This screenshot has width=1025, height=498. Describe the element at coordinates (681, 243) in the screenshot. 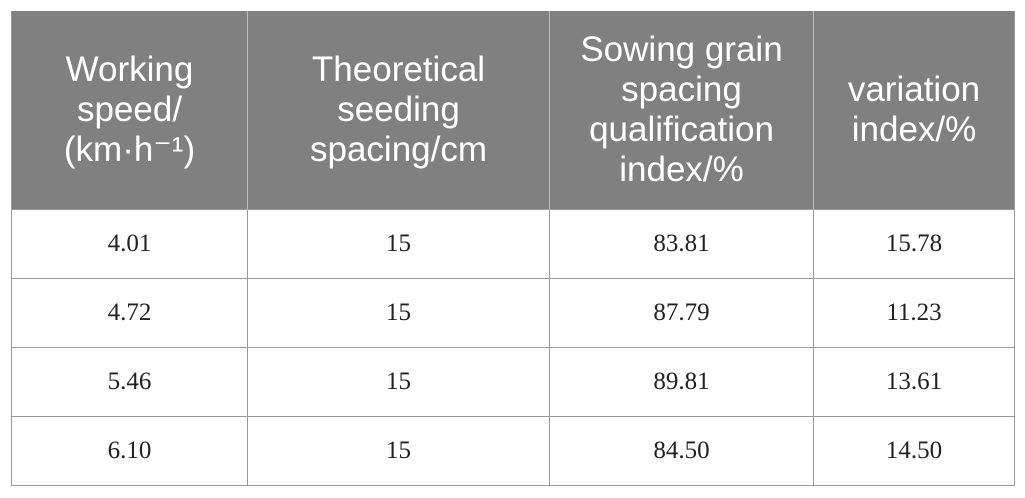

I see `cell-qualification-index: 83.81` at that location.